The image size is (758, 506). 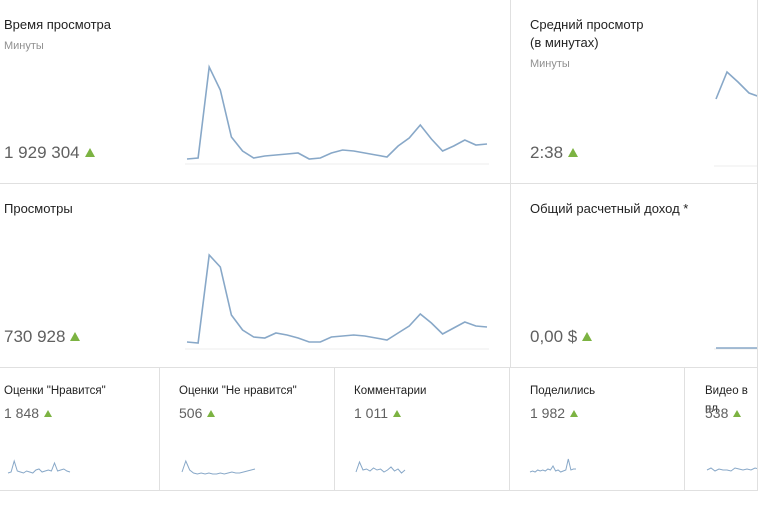 What do you see at coordinates (35, 336) in the screenshot?
I see `metric-value-text: 730 928` at bounding box center [35, 336].